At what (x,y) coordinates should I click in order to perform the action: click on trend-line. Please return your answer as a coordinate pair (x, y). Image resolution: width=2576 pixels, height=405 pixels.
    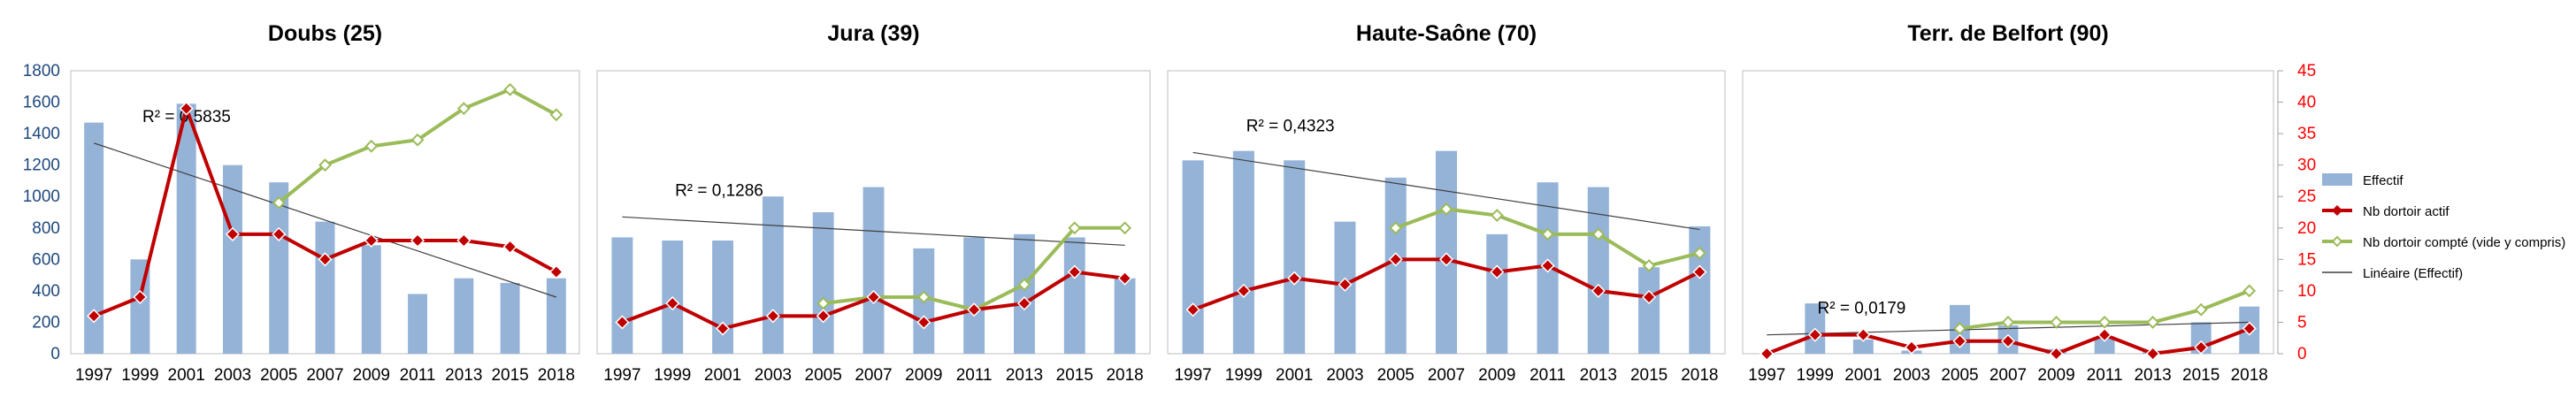
    Looking at the image, I should click on (1446, 191).